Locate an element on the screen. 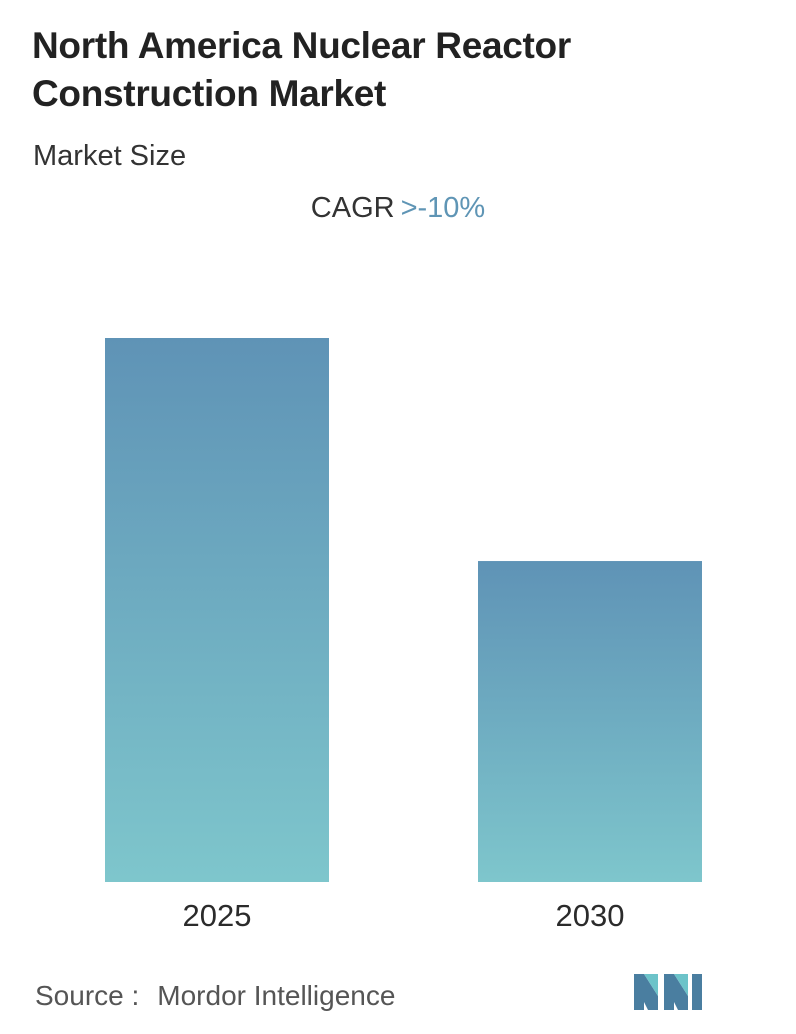 The width and height of the screenshot is (796, 1034). source-name: Mordor Intelligence is located at coordinates (276, 995).